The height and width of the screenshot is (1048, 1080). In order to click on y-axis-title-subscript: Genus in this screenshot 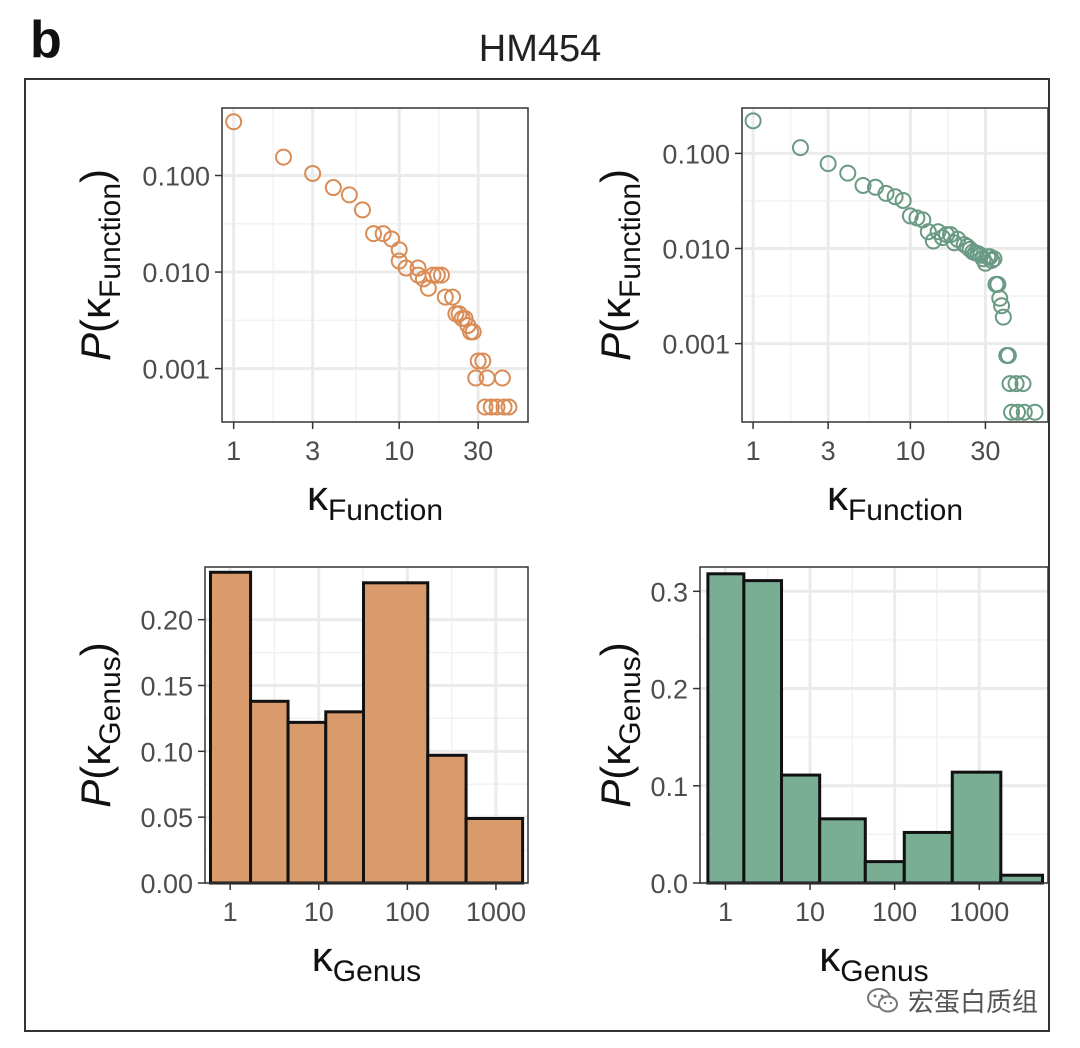, I will do `click(630, 700)`.